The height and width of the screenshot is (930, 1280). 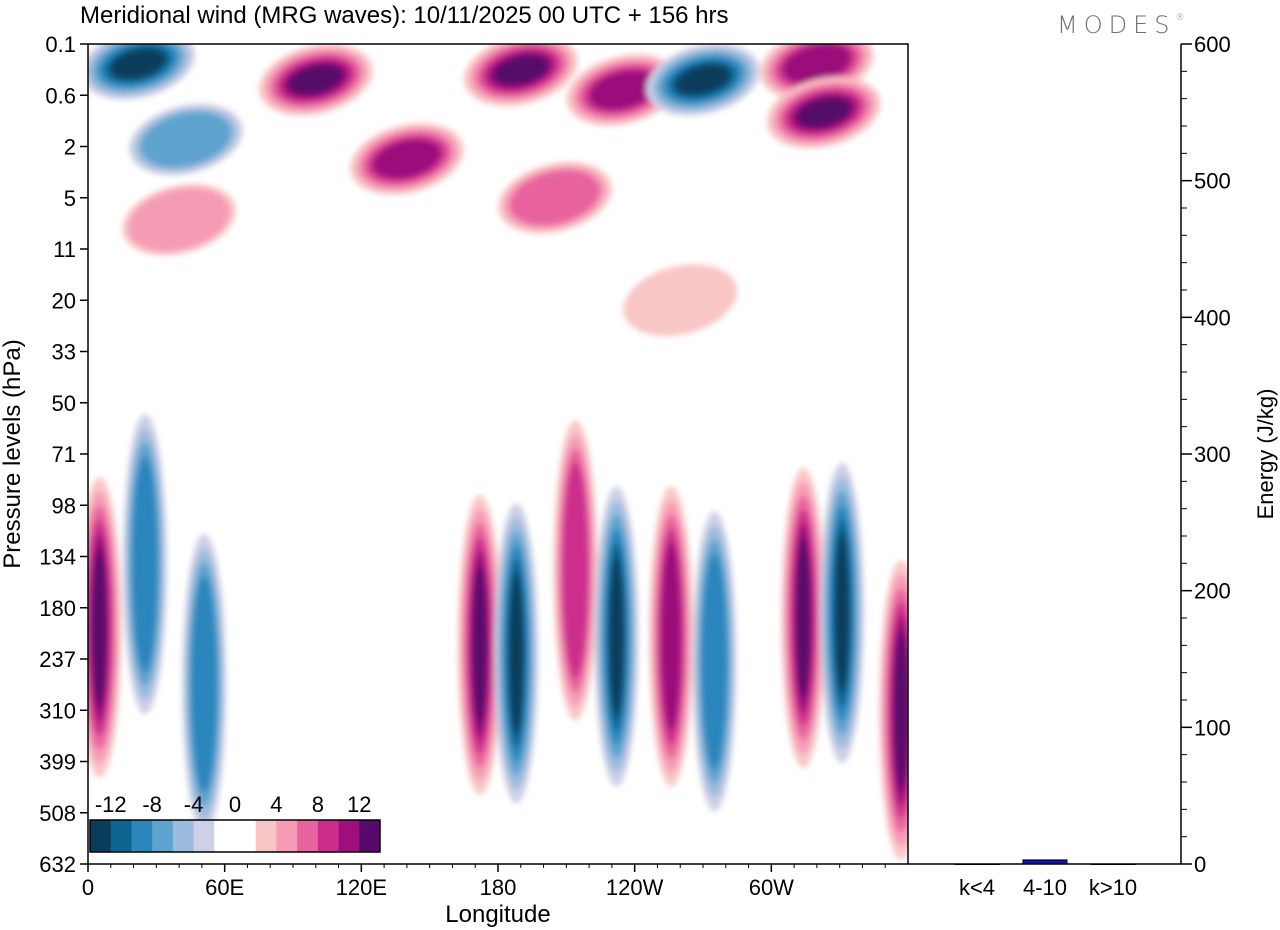 I want to click on y-tick-label: 310, so click(x=57, y=710).